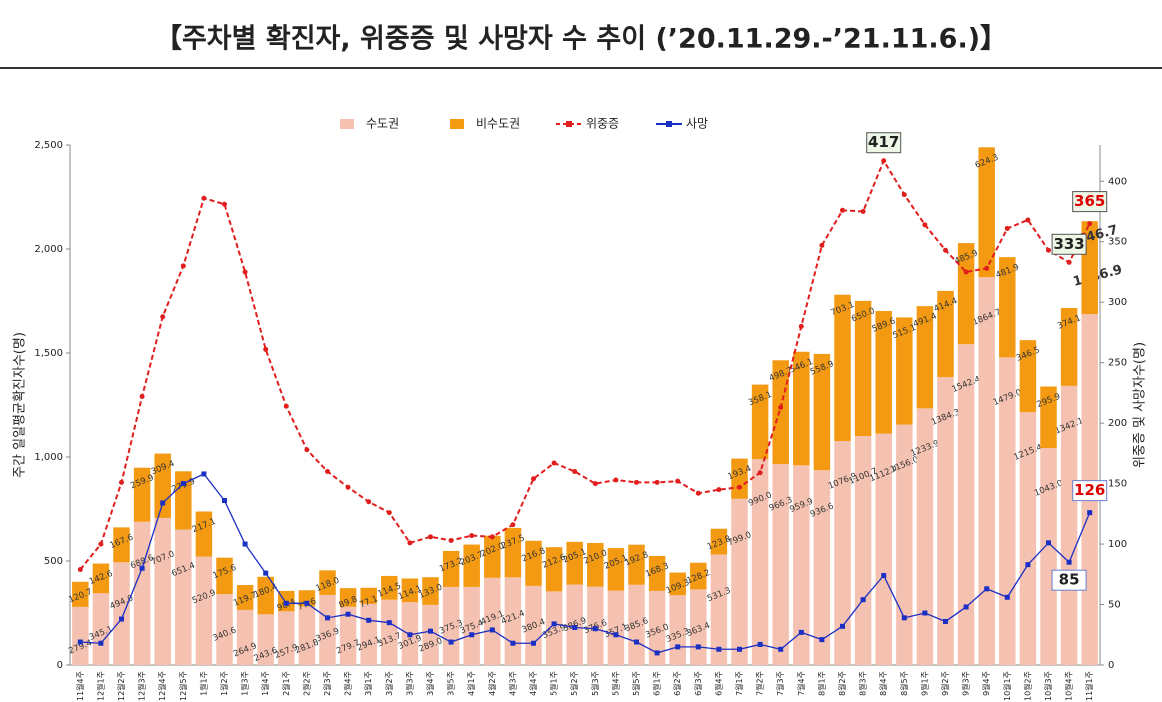  Describe the element at coordinates (945, 683) in the screenshot. I see `x-tick-label: 9월2주` at that location.